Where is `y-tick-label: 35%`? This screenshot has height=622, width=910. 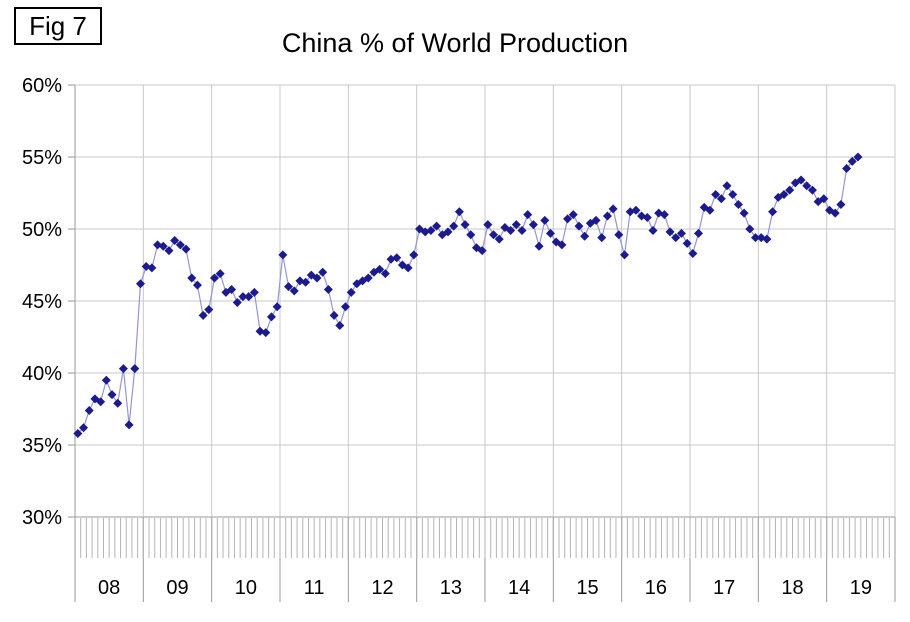 y-tick-label: 35% is located at coordinates (42, 446).